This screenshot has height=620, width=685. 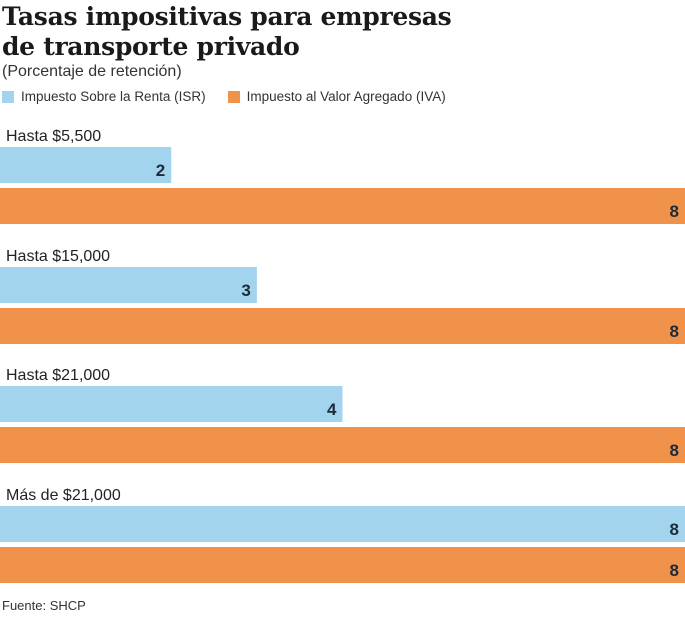 I want to click on value-label: 4, so click(x=332, y=409).